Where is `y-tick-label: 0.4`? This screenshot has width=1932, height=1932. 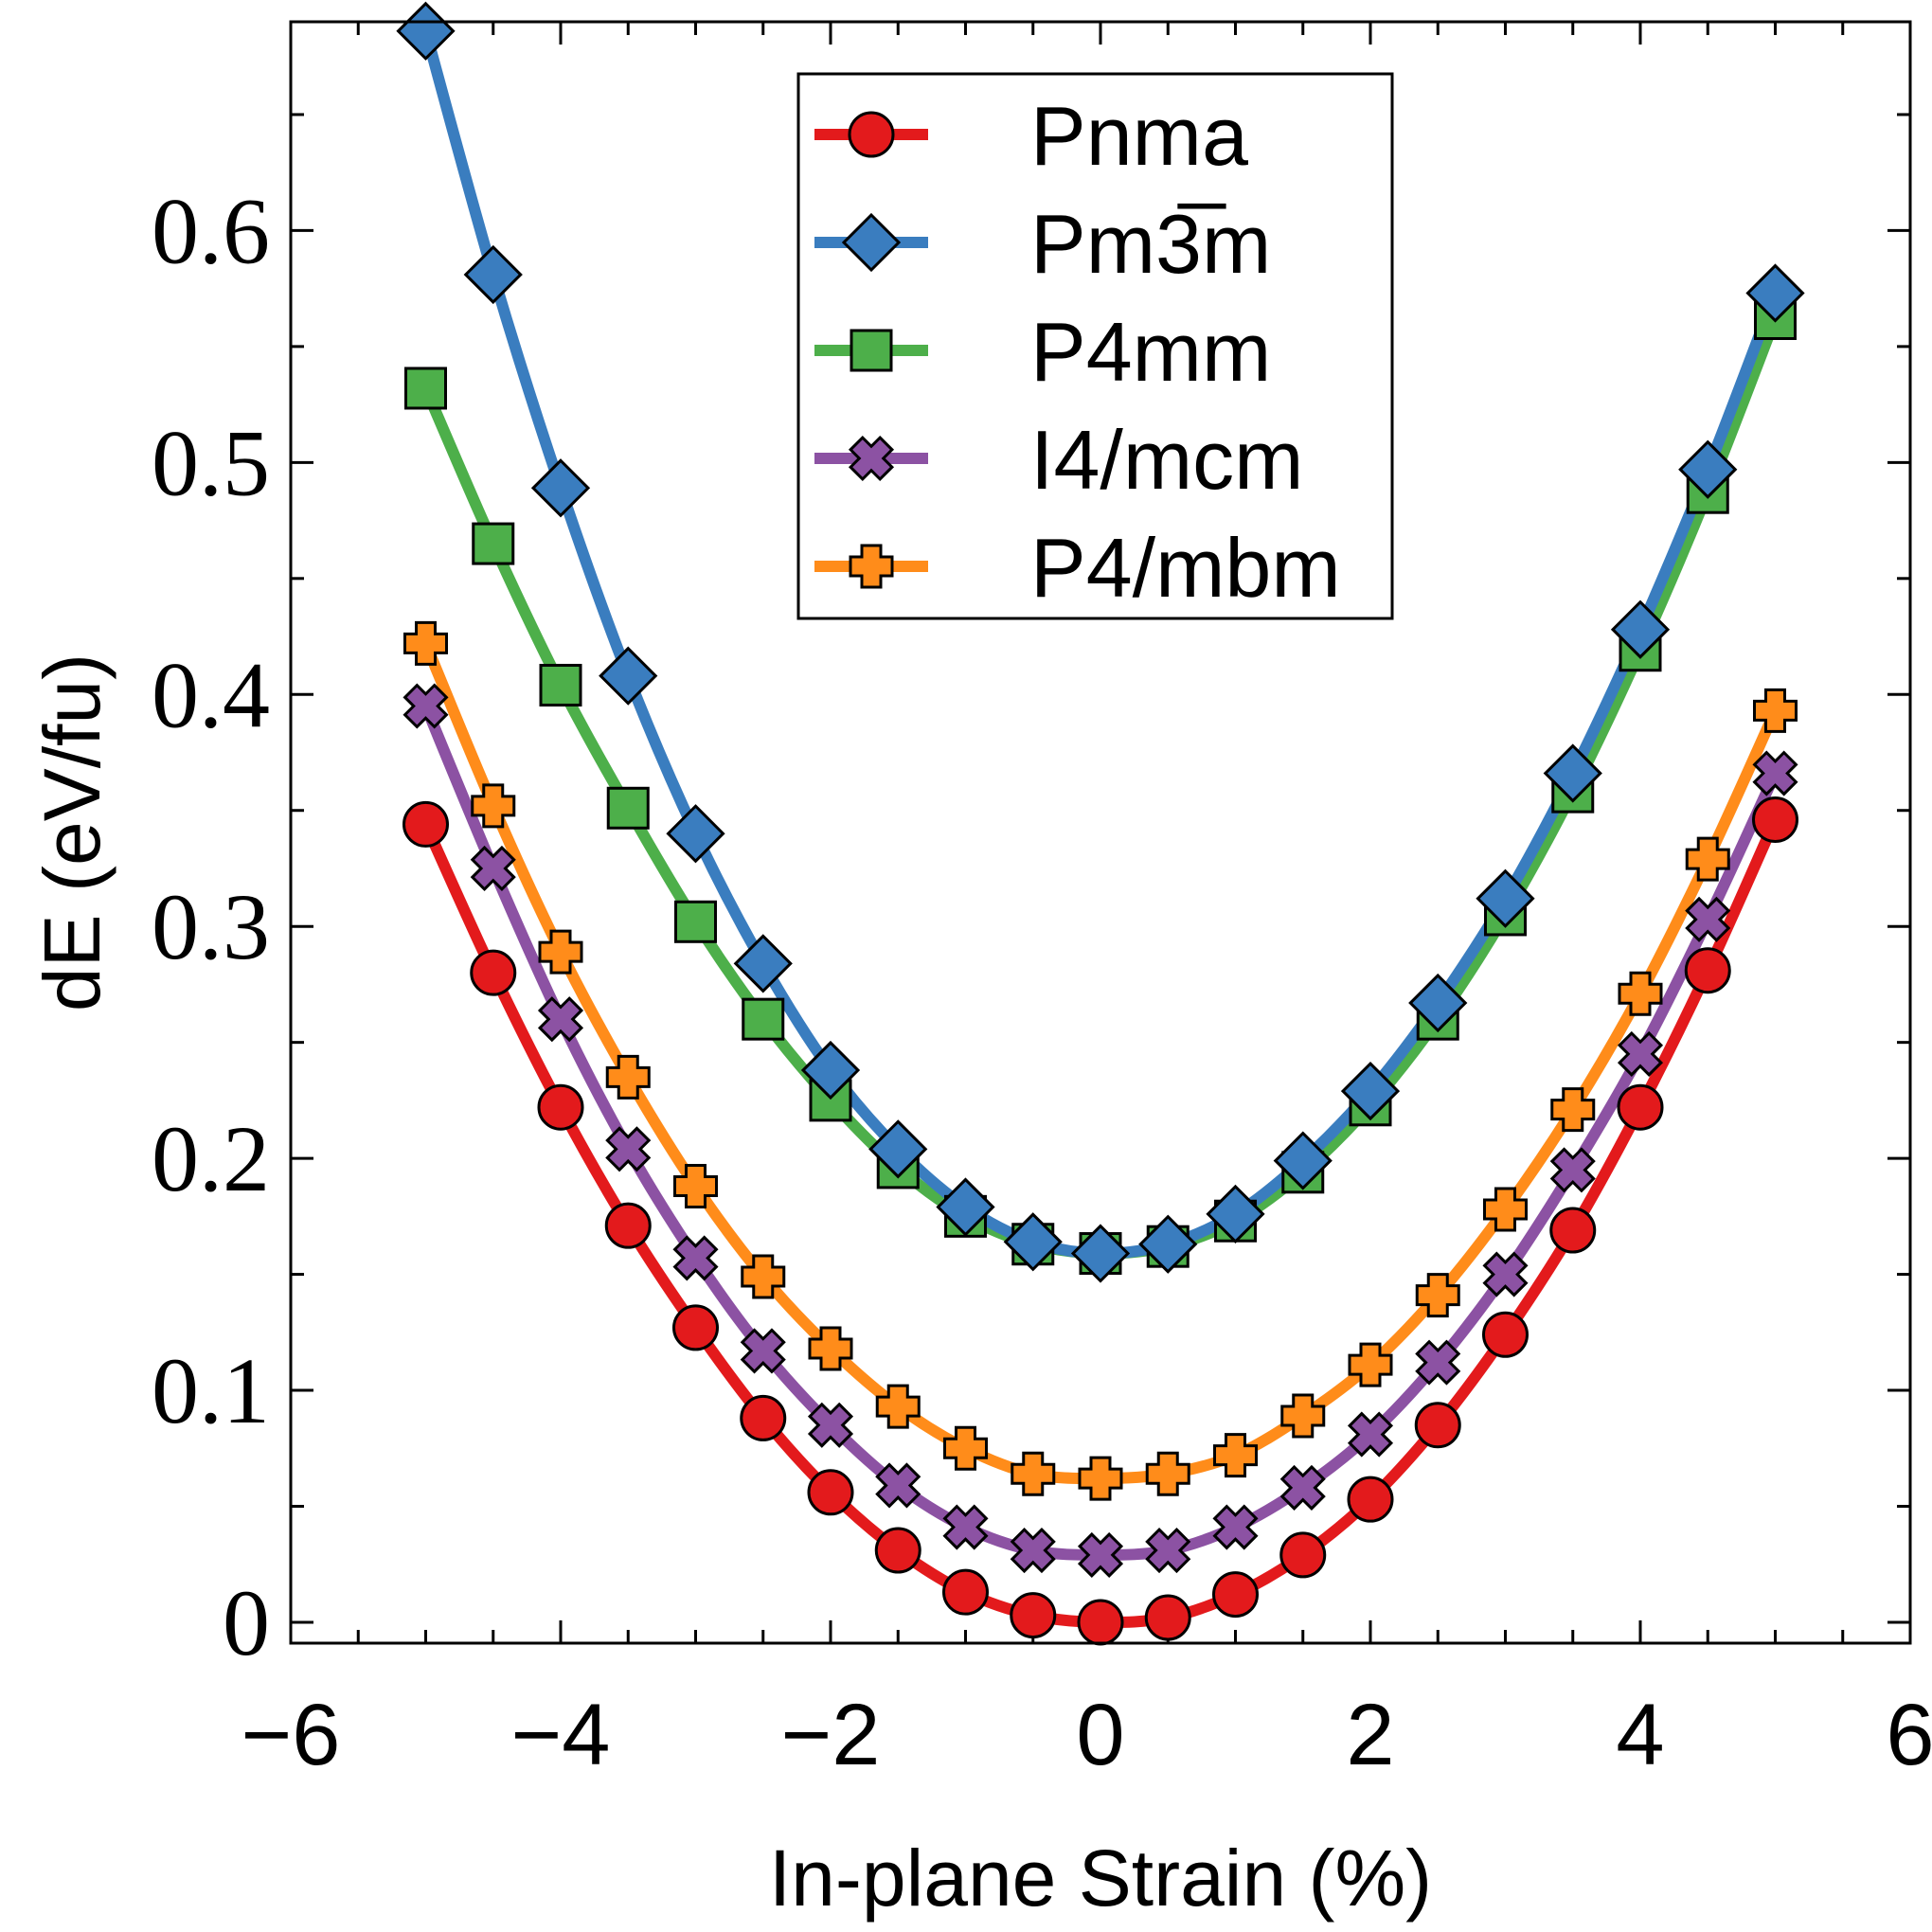
y-tick-label: 0.4 is located at coordinates (211, 694).